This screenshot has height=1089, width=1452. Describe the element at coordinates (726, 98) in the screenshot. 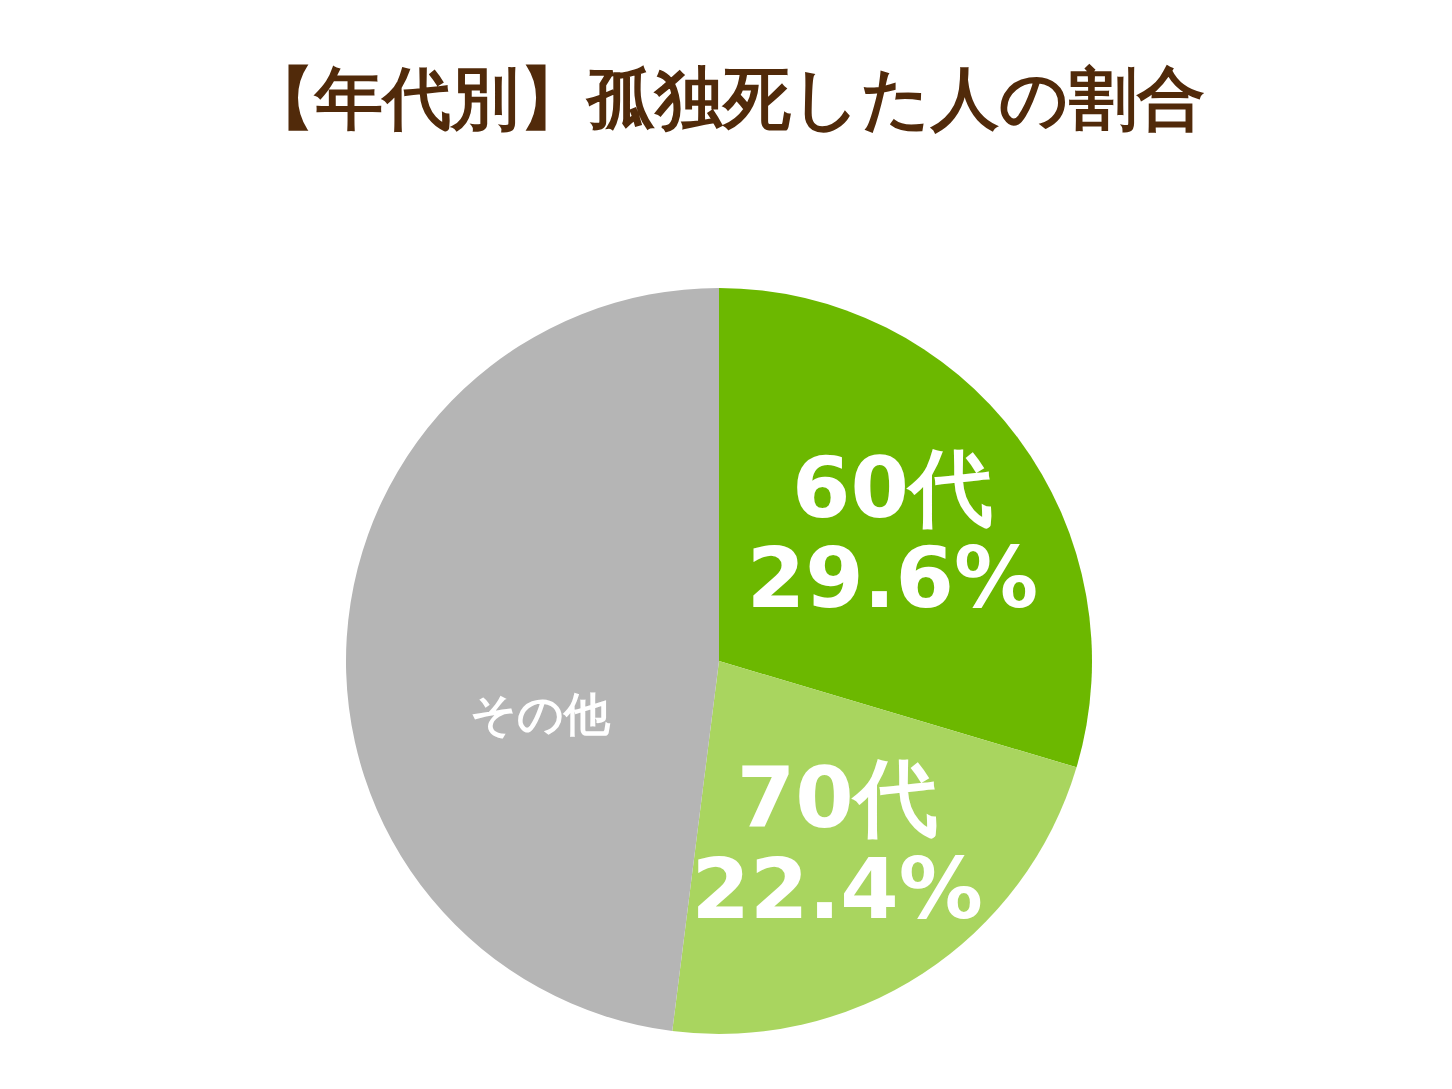

I see `title: 【年代別】孤独死した人の割合` at that location.